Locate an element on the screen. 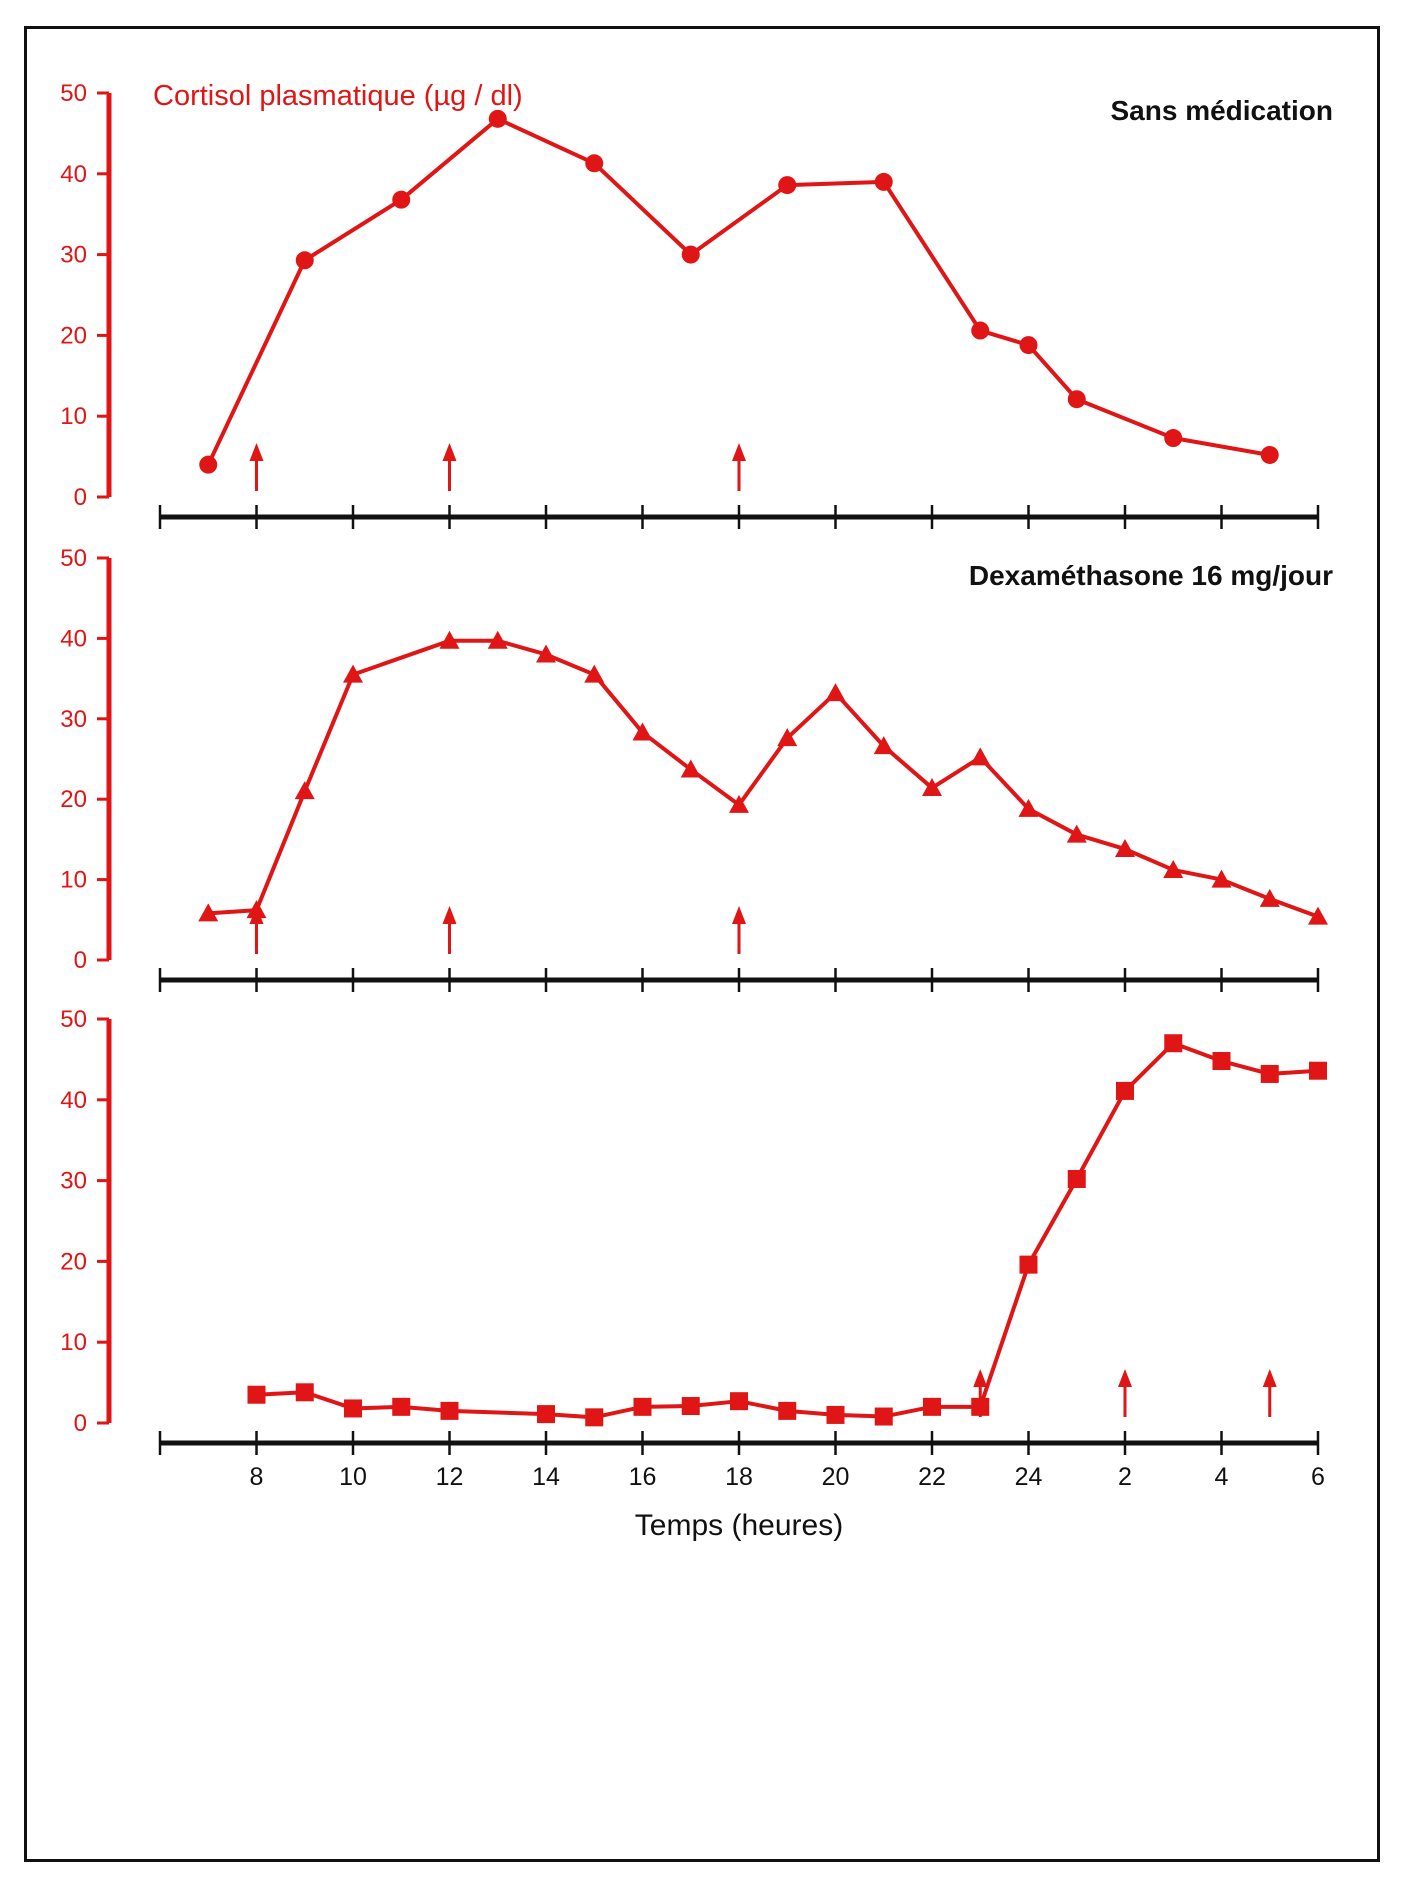 Image resolution: width=1408 pixels, height=1892 pixels. x-tick-label: 2 is located at coordinates (1125, 1477).